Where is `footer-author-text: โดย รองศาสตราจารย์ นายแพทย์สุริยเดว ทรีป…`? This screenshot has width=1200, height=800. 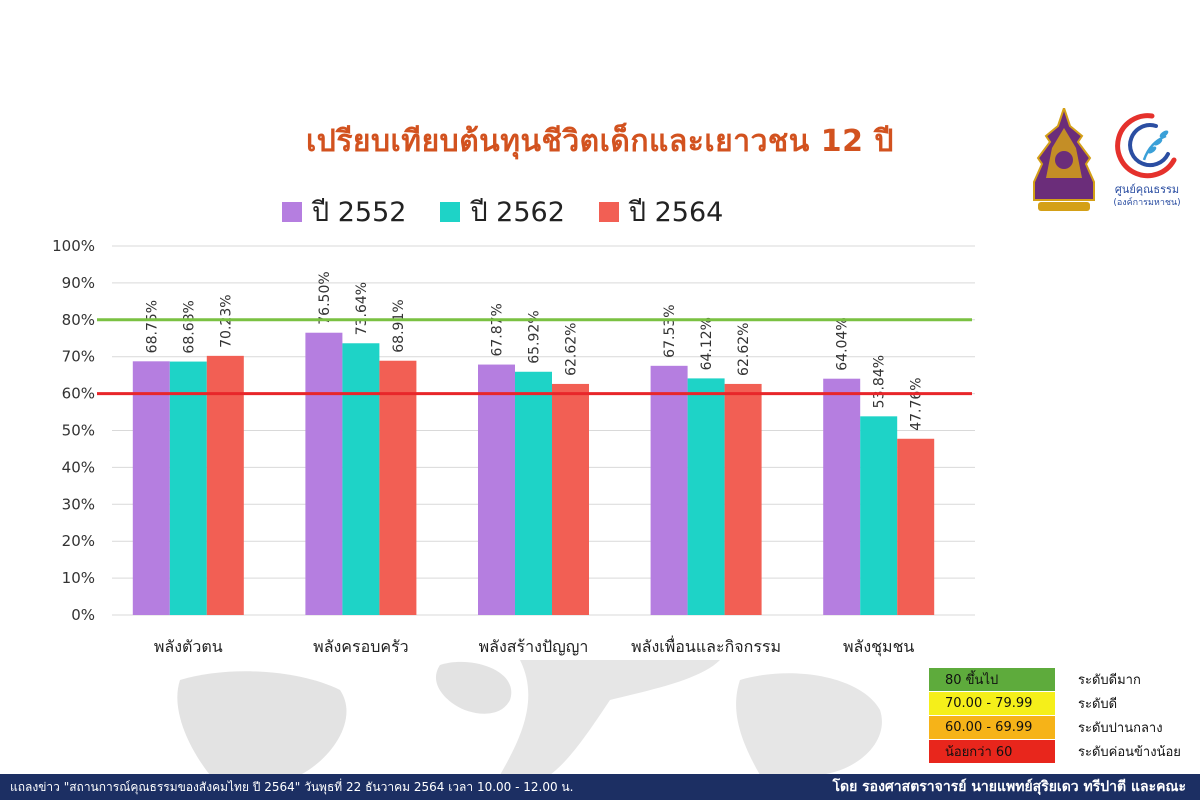 footer-author-text: โดย รองศาสตราจารย์ นายแพทย์สุริยเดว ทรีป… is located at coordinates (1009, 787).